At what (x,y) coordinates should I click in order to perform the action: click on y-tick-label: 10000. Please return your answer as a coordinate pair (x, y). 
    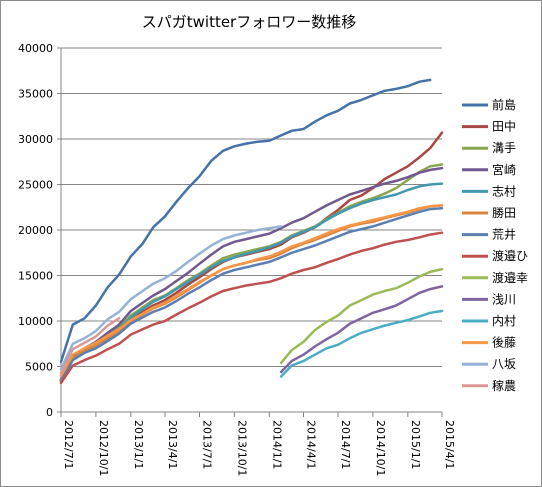
    Looking at the image, I should click on (35, 321).